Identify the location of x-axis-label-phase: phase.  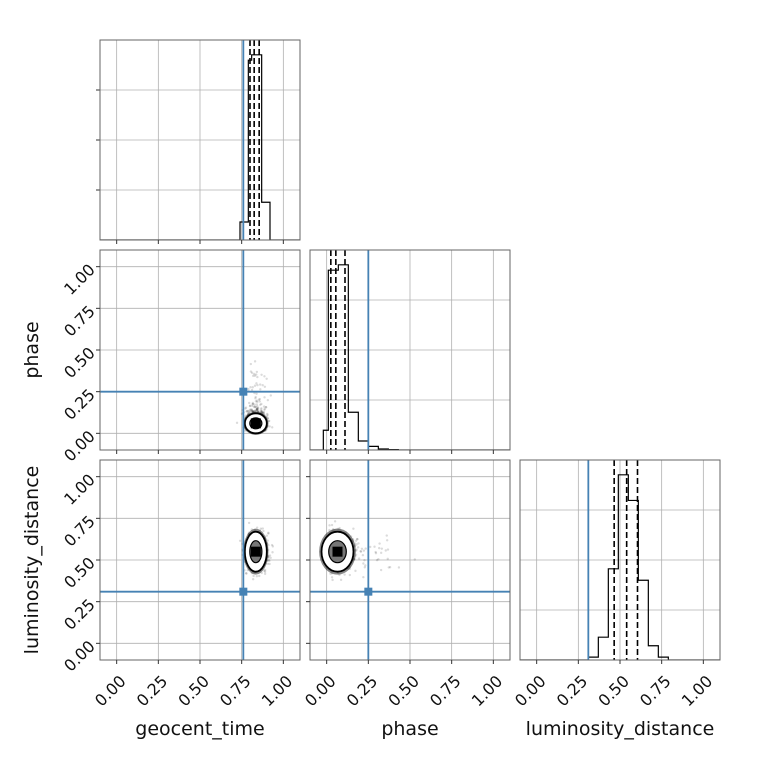
(409, 729).